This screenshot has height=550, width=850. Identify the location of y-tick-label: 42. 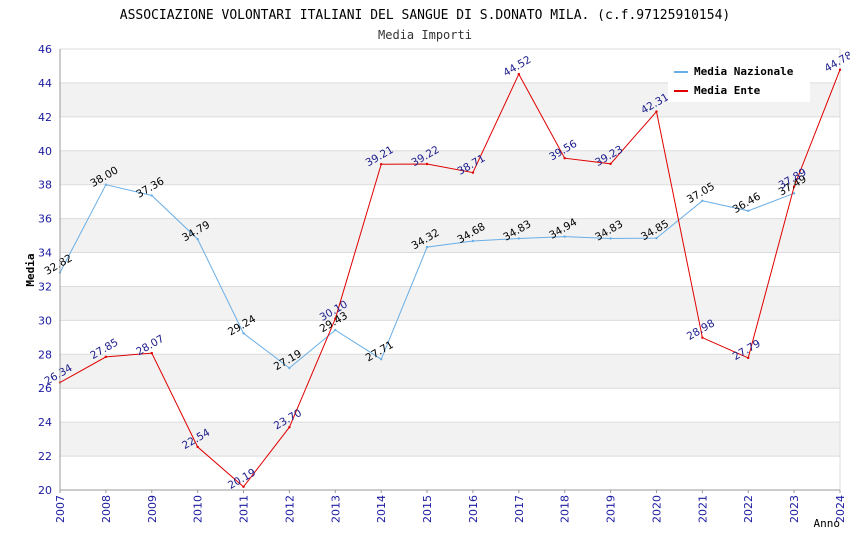
(45, 117).